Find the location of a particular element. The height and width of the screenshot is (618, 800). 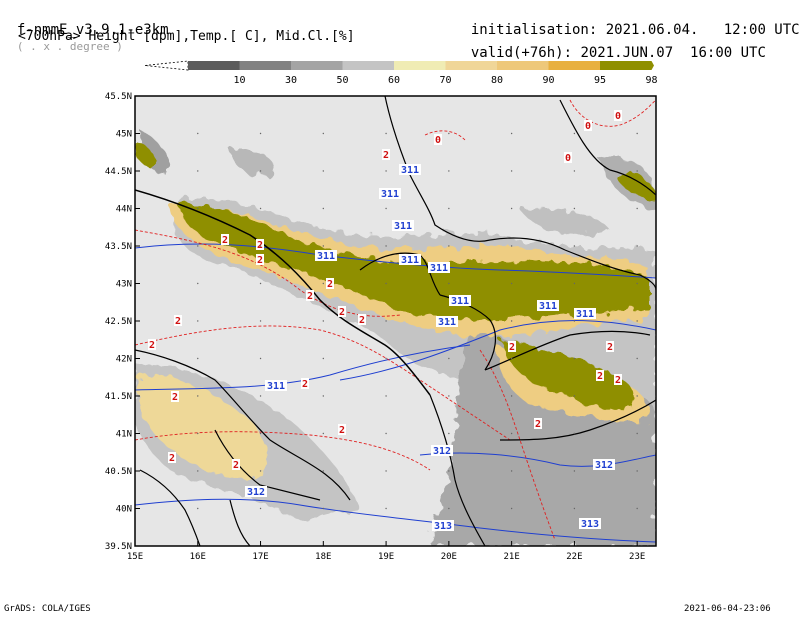

colorbar-tick: 50 is located at coordinates (342, 80).